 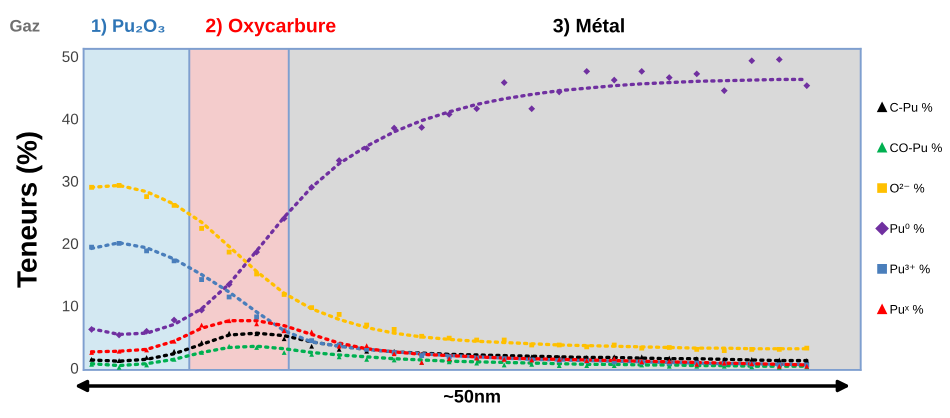 I want to click on legend-label: CO-Pu %, so click(x=916, y=147).